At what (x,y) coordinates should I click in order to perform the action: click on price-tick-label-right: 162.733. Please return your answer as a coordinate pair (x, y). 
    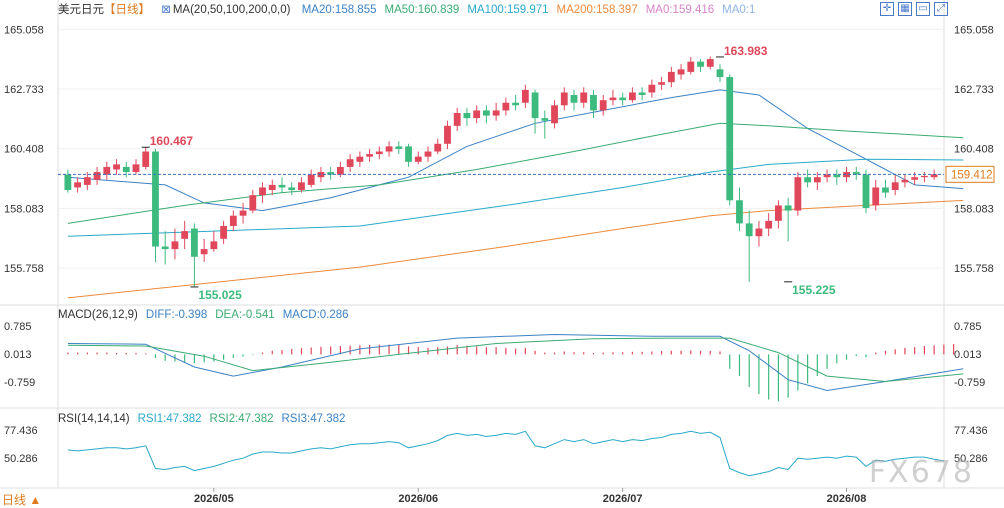
    Looking at the image, I should click on (974, 90).